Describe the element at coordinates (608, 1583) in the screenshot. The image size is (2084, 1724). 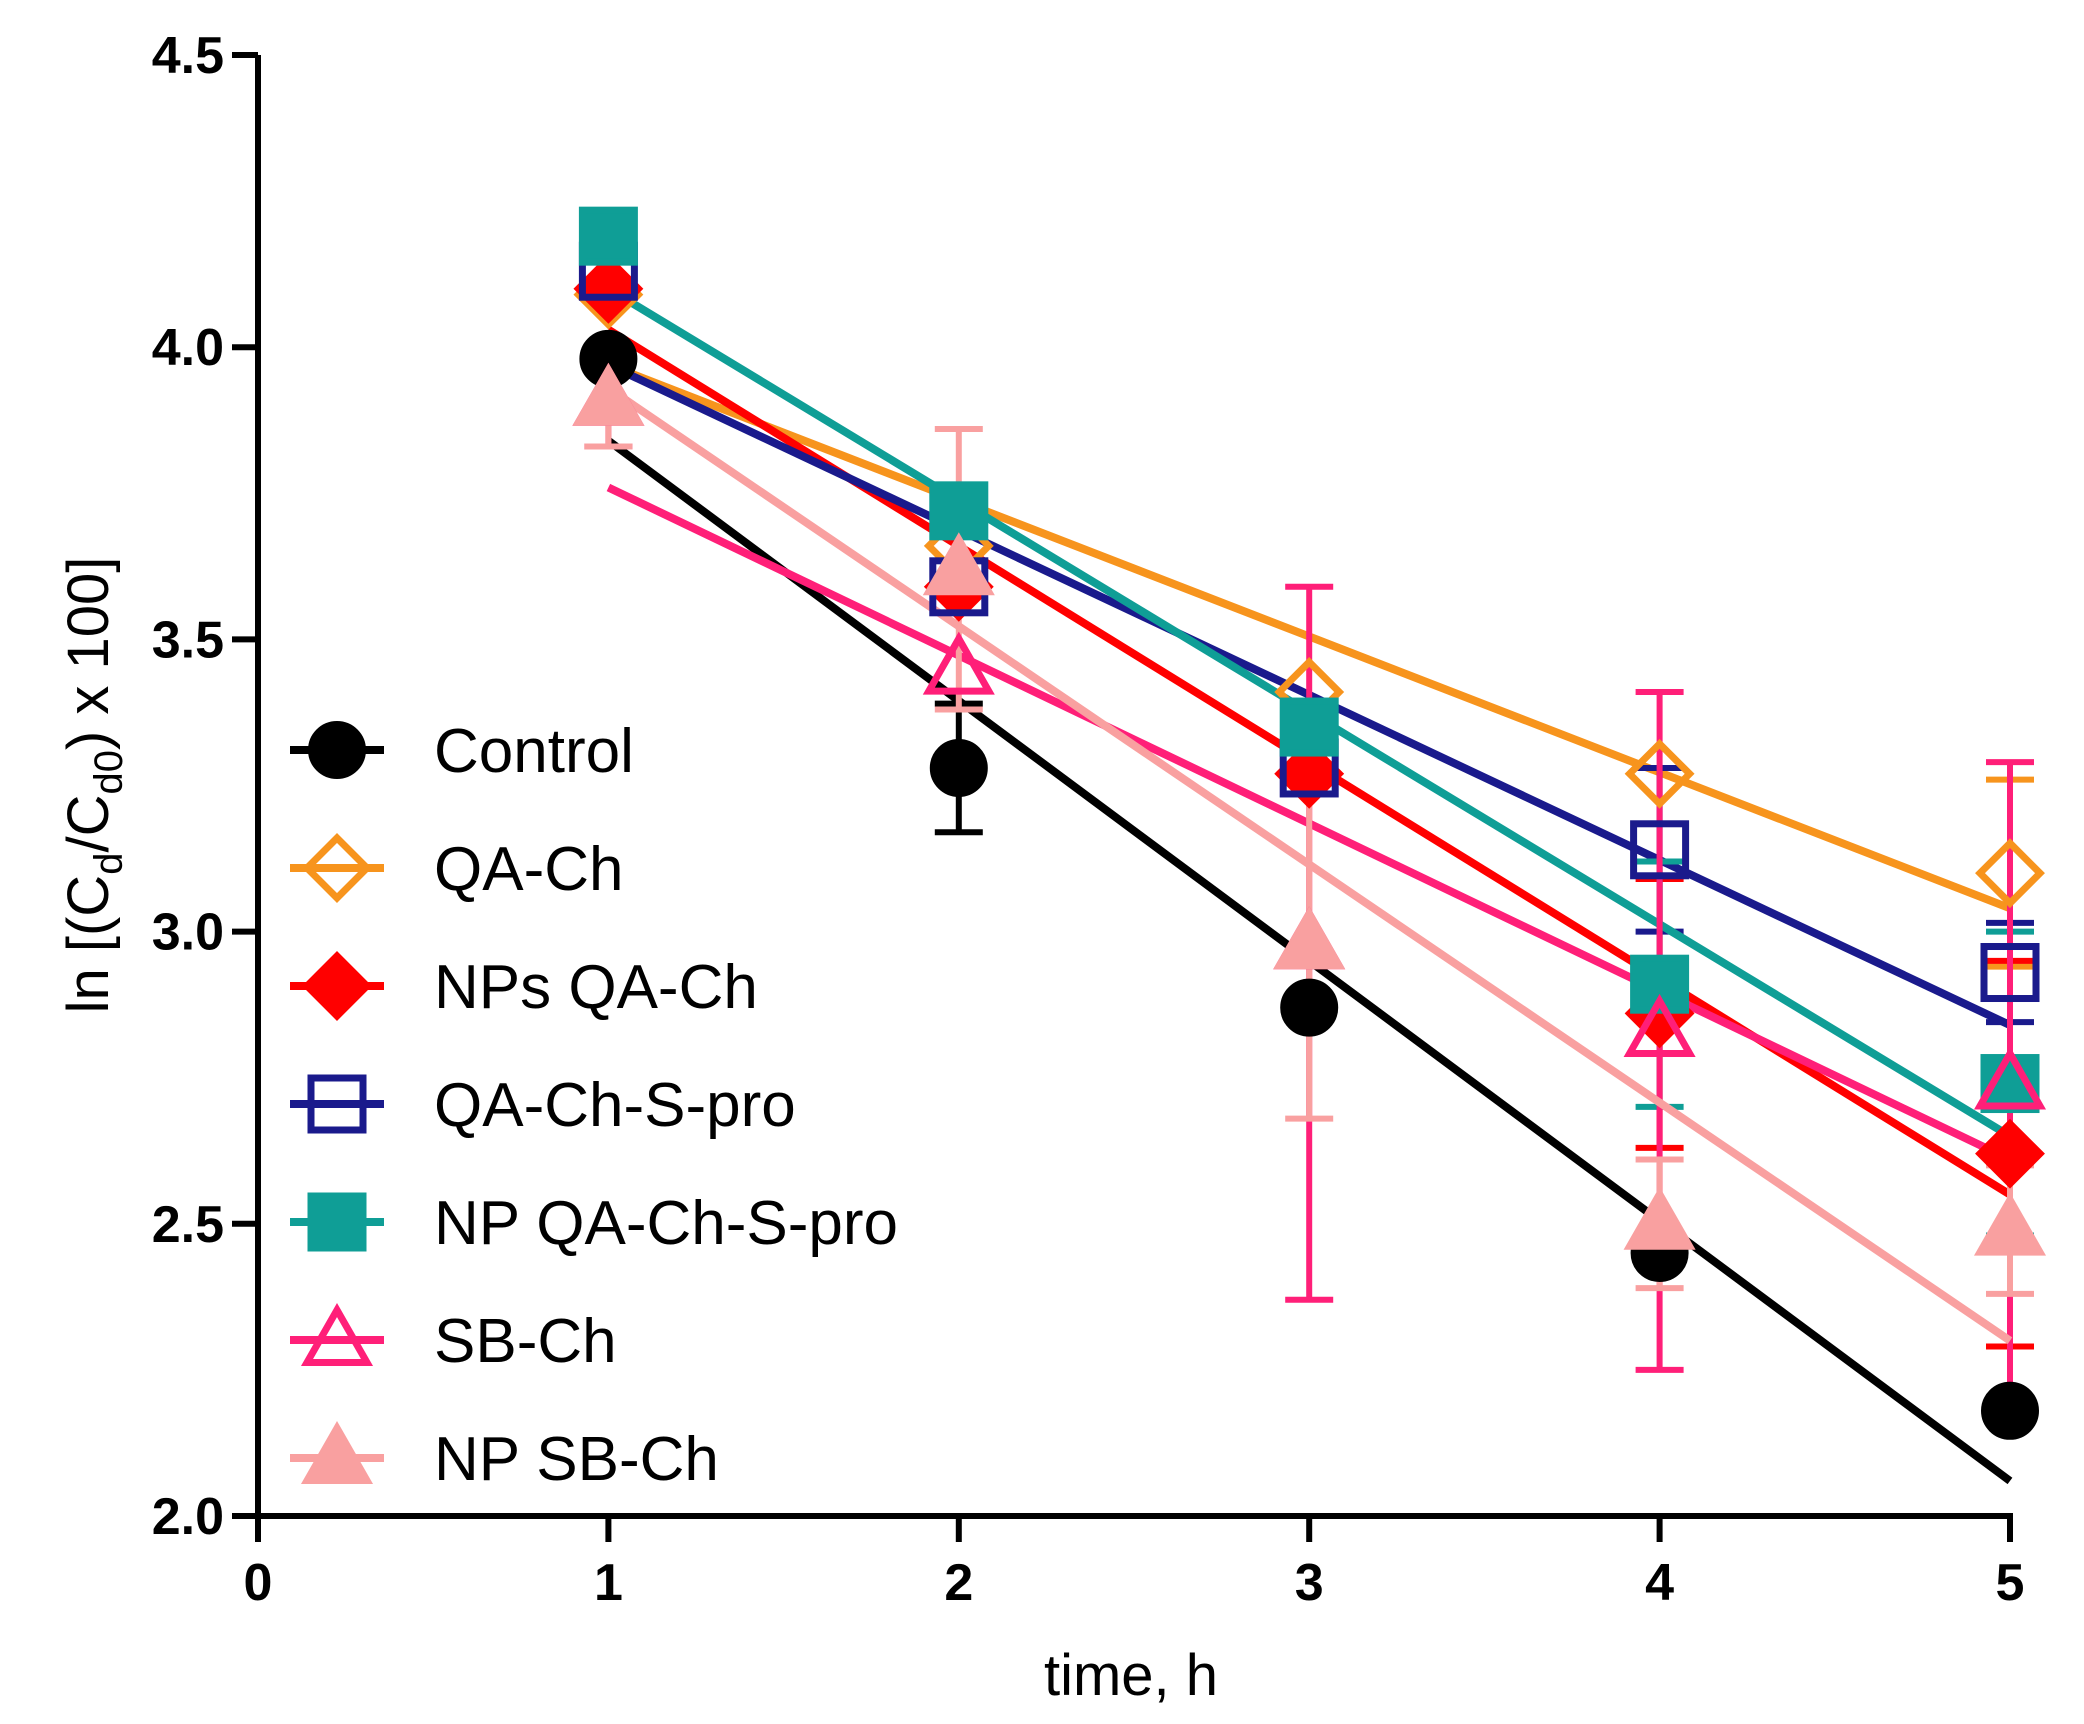
I see `x-tick-label: 1` at that location.